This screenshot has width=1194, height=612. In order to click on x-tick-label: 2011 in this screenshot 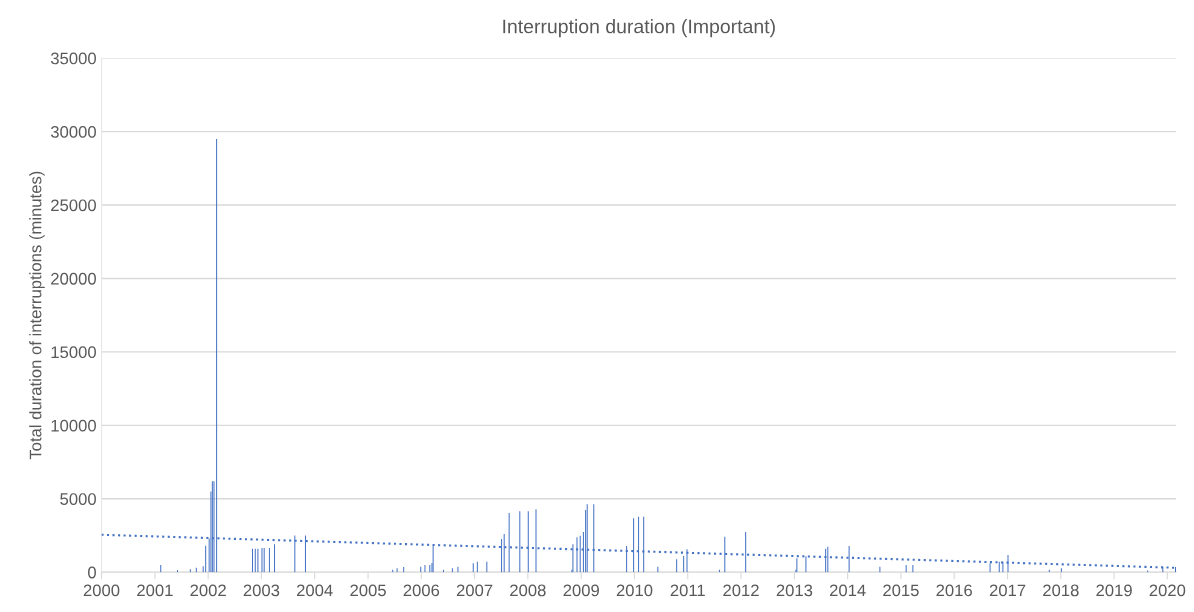, I will do `click(687, 590)`.